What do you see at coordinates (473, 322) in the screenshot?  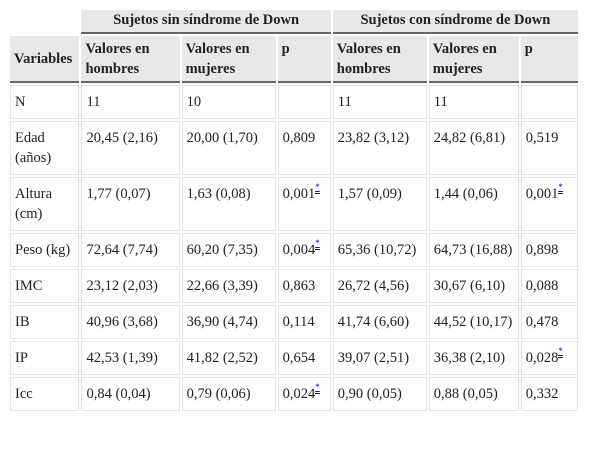 I see `cell-value: 44,52 (10,17)` at bounding box center [473, 322].